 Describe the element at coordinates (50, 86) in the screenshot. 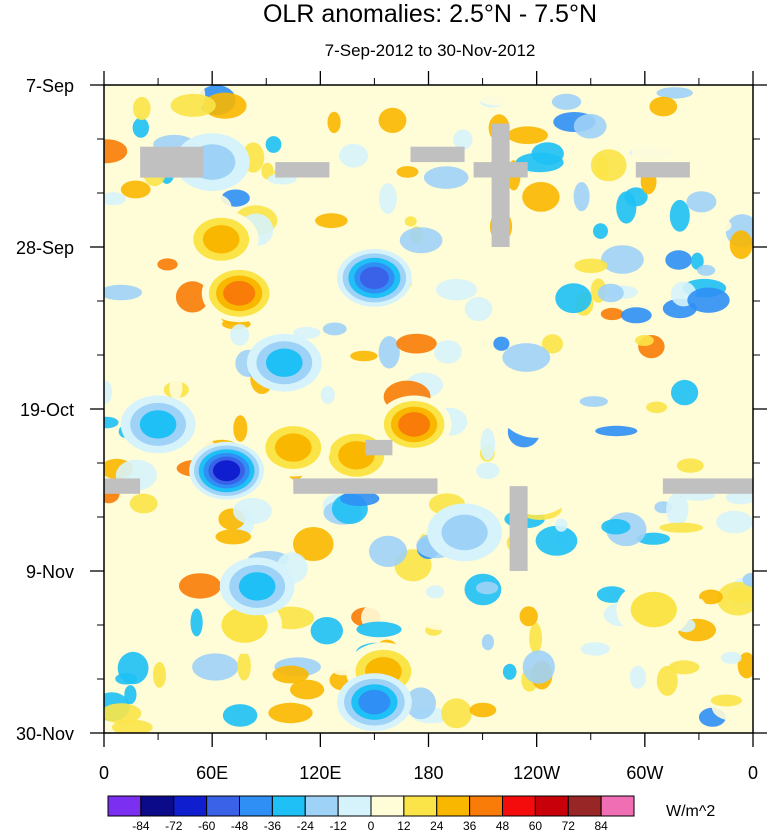

I see `y-tick-label: 7-Sep` at that location.